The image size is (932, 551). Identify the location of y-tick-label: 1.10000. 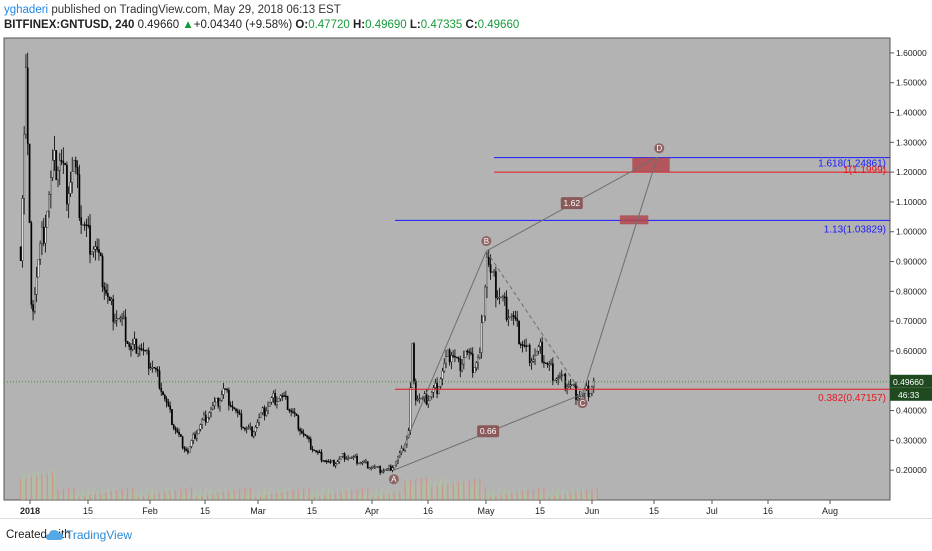
(911, 202).